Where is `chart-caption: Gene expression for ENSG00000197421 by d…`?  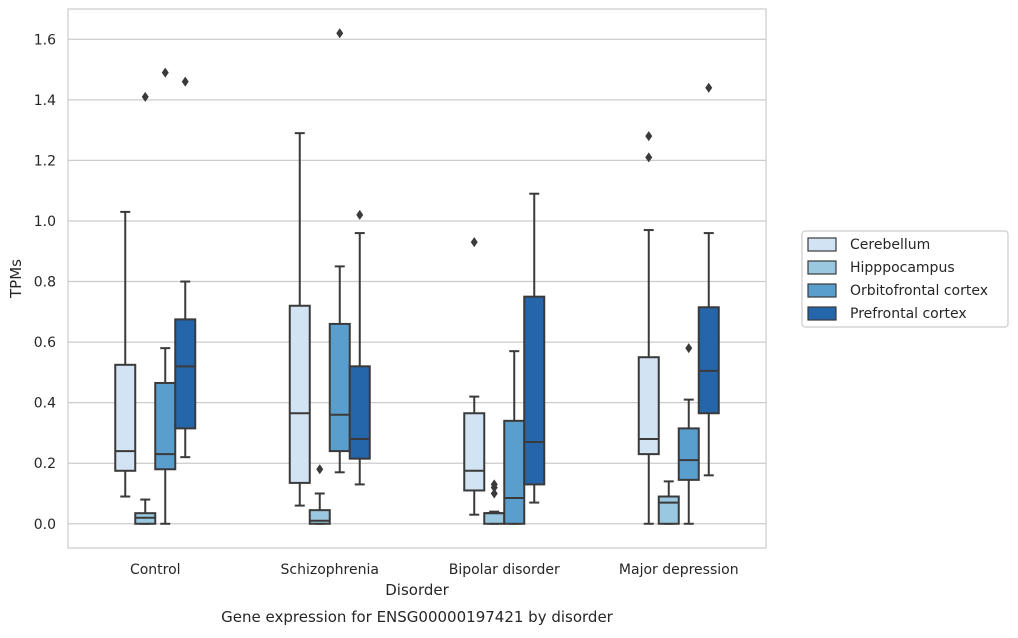
chart-caption: Gene expression for ENSG00000197421 by d… is located at coordinates (417, 617).